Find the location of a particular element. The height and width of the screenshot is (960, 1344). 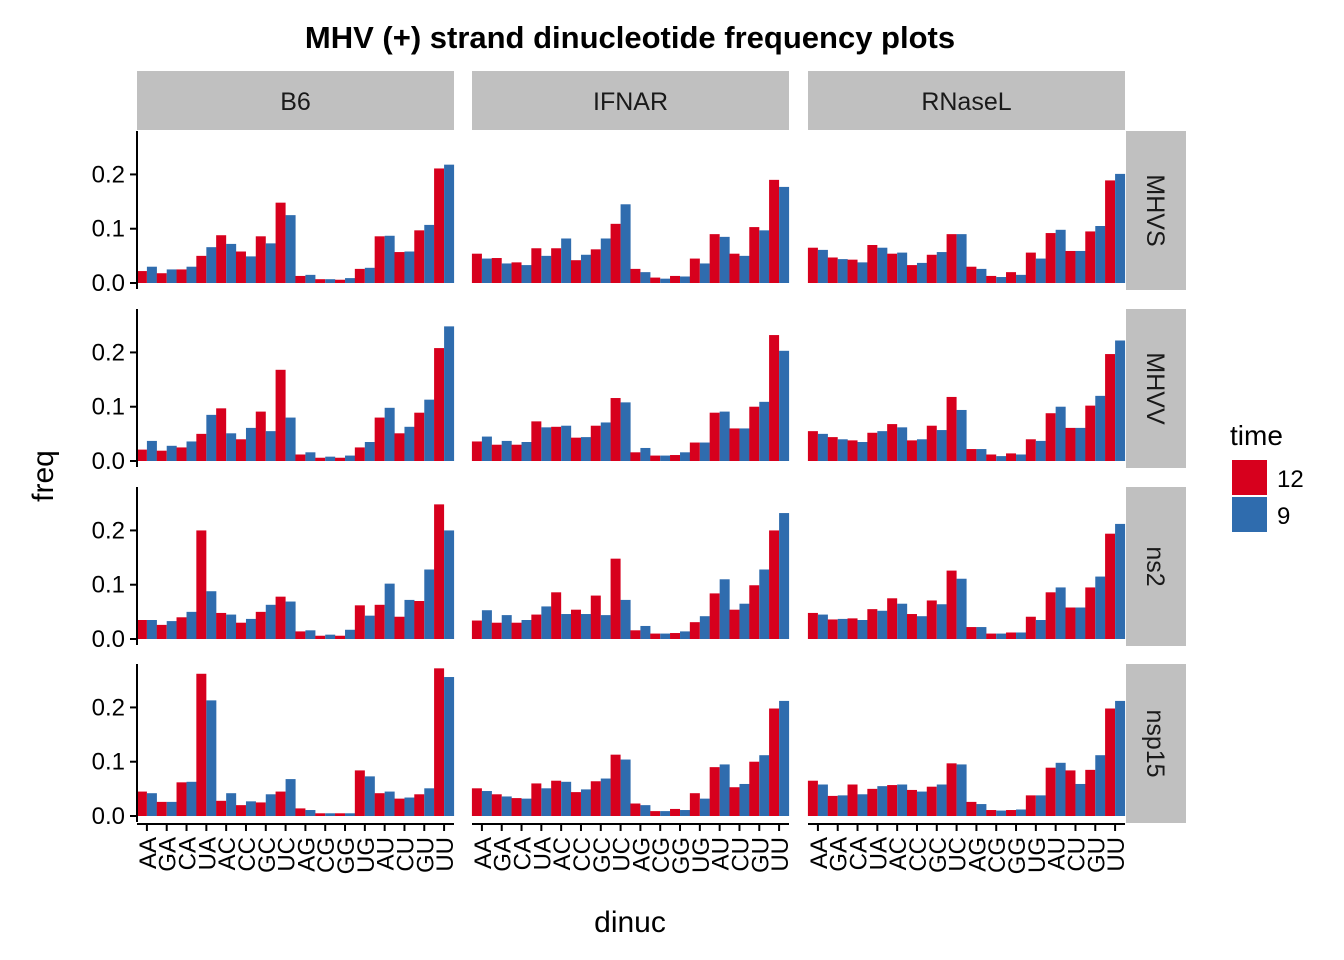

x-tick-label-ifnar-ga: GA is located at coordinates (503, 854).